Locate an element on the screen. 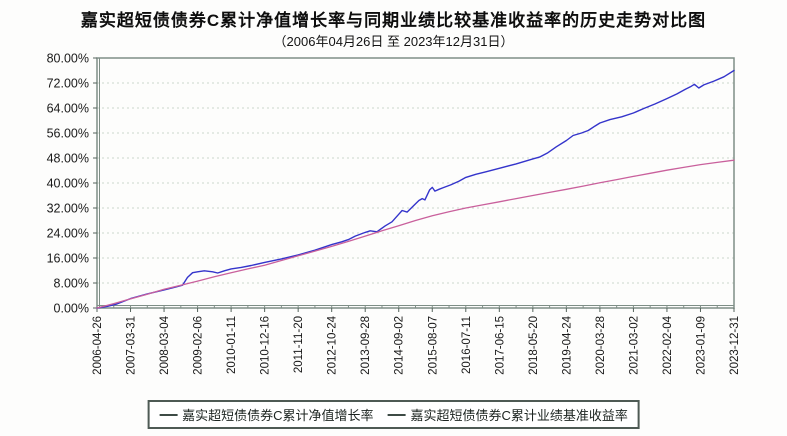 This screenshot has width=787, height=436. y-tick-label: 0.00% is located at coordinates (71, 309).